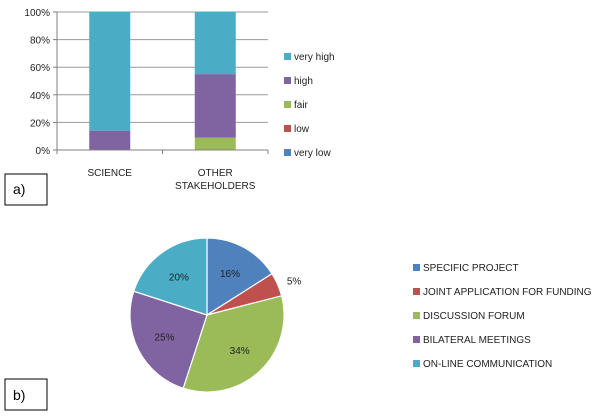 The image size is (608, 417). I want to click on y-tick-label: 20%, so click(40, 123).